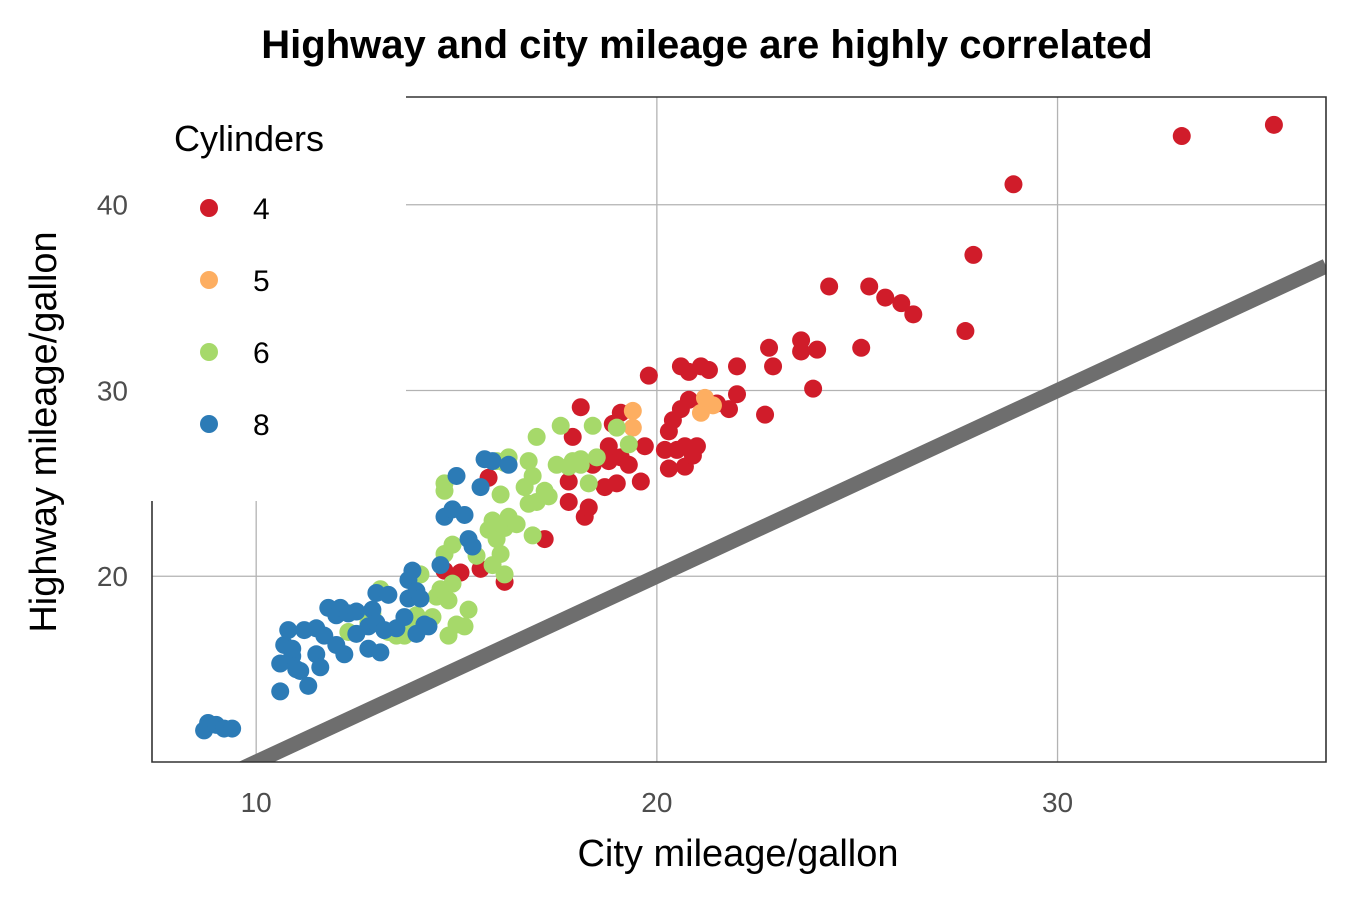 The image size is (1350, 900). Describe the element at coordinates (1057, 802) in the screenshot. I see `x-tick-label: 30` at that location.